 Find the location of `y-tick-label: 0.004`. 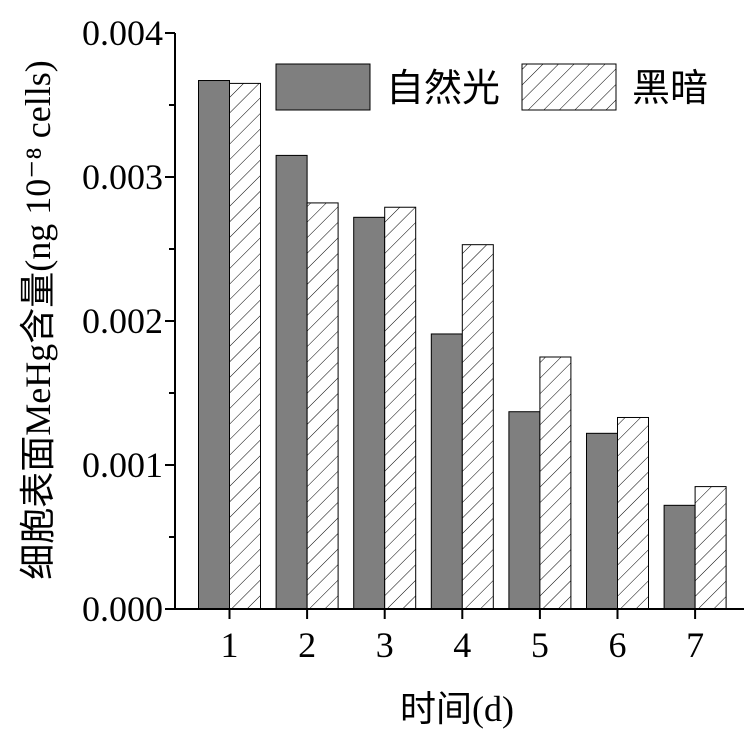

y-tick-label: 0.004 is located at coordinates (122, 33).